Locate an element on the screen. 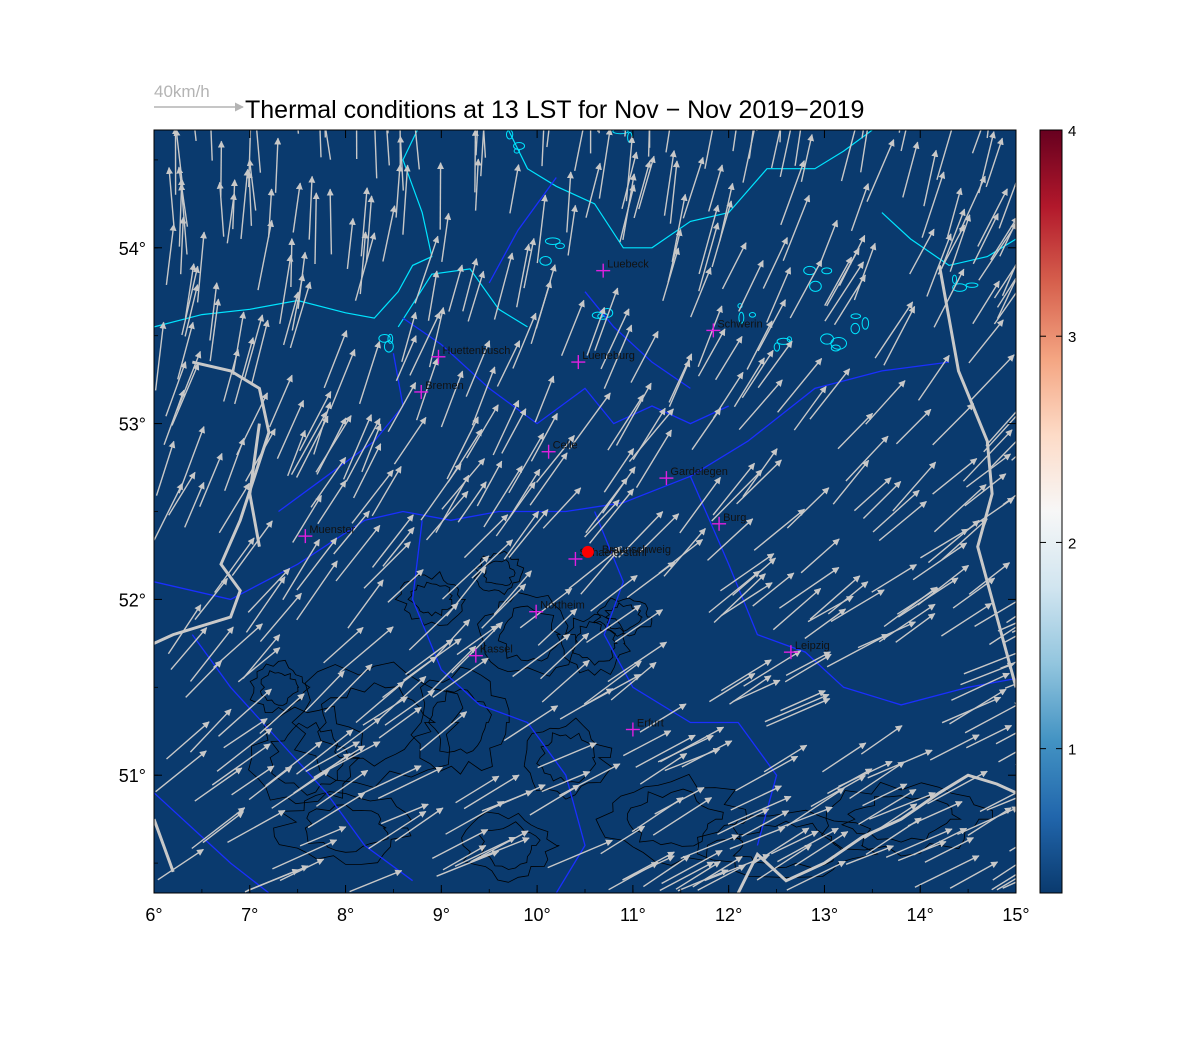 The height and width of the screenshot is (1050, 1200). colorbar-tick-label: 2 is located at coordinates (1072, 543).